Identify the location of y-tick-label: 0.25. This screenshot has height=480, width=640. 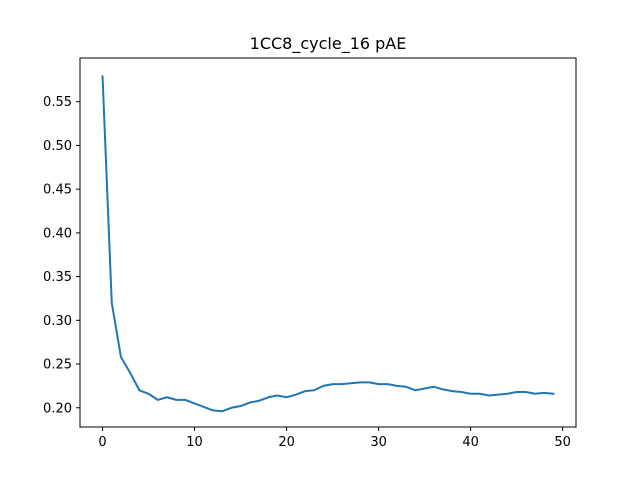
(57, 365).